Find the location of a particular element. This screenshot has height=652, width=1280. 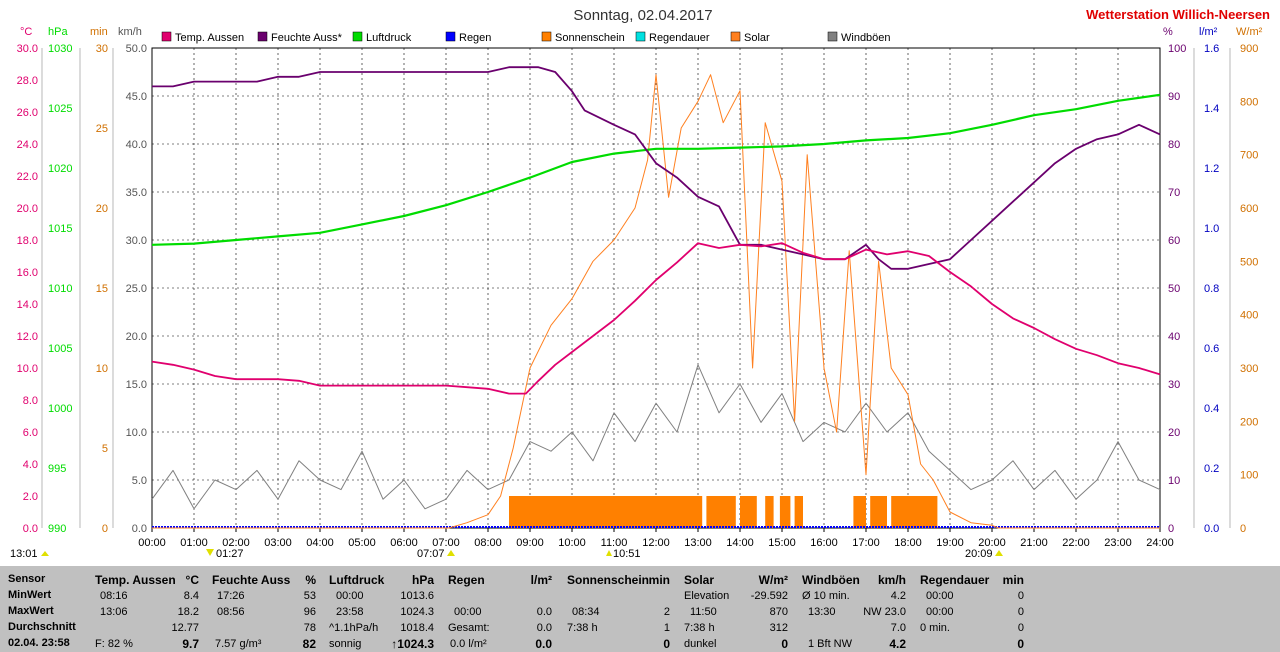

temp-tick-label: 14.0 is located at coordinates (27, 305).